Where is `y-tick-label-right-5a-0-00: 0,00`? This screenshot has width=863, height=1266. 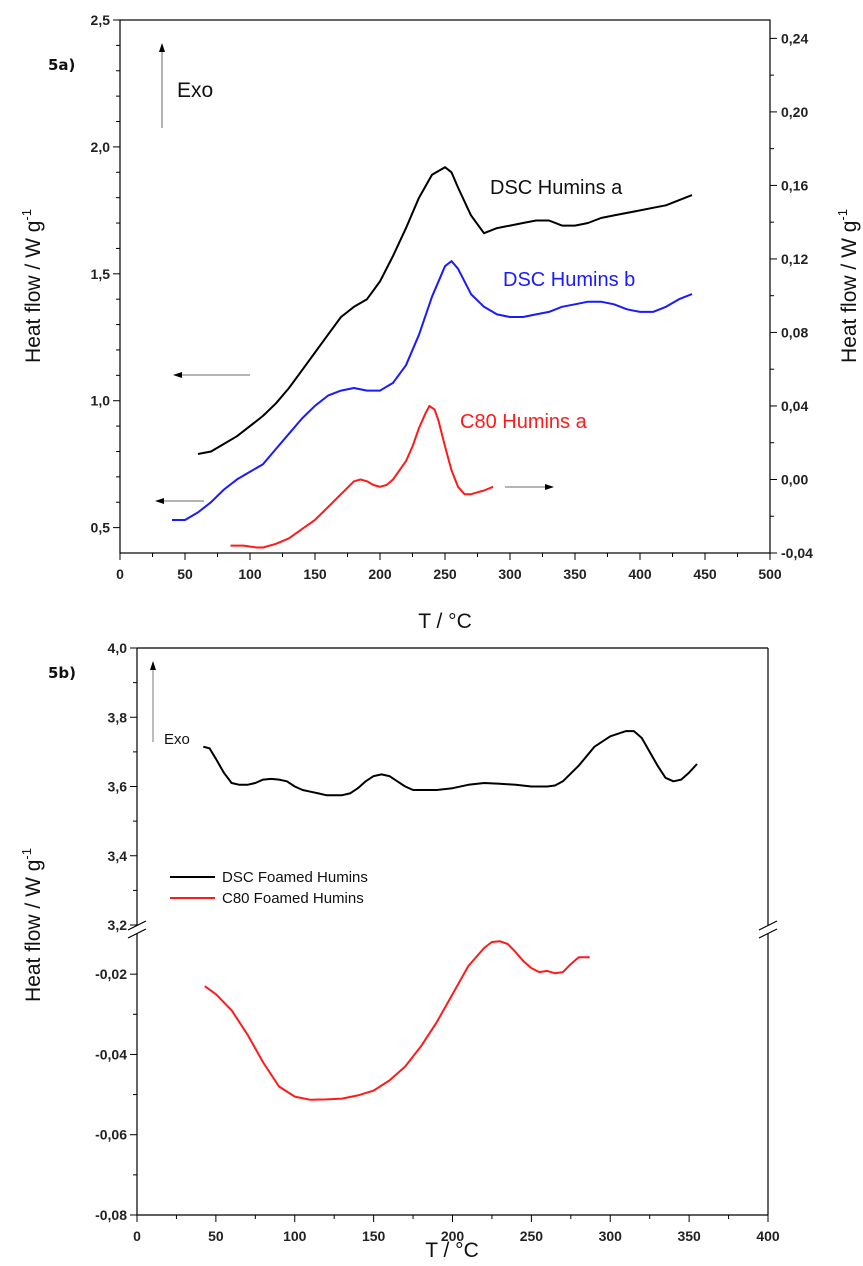 y-tick-label-right-5a-0-00: 0,00 is located at coordinates (794, 479).